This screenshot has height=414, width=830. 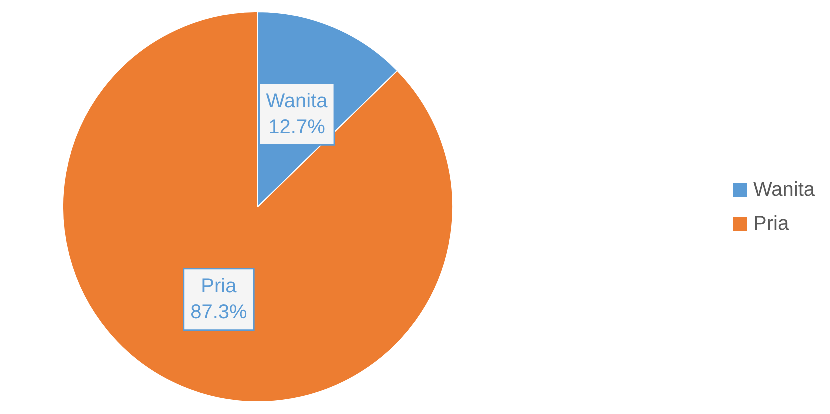 I want to click on legend-label: Pria, so click(x=771, y=224).